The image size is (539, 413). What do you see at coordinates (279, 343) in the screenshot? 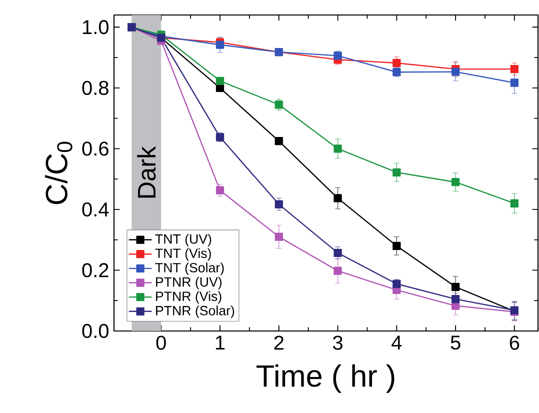
I see `x-tick-label: 2` at bounding box center [279, 343].